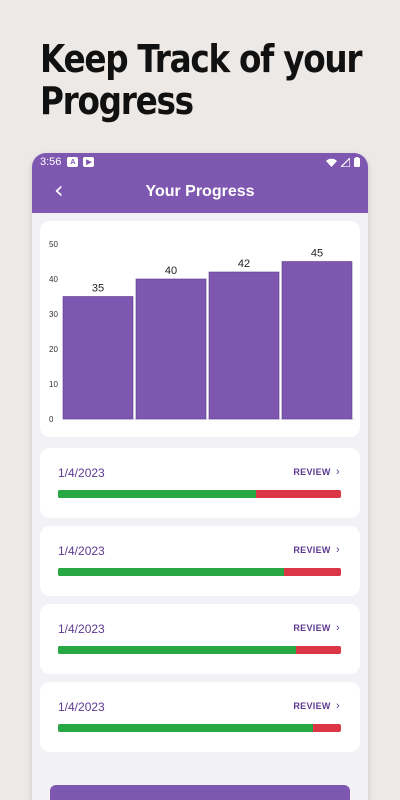 The width and height of the screenshot is (400, 800). I want to click on wifi-icon, so click(331, 162).